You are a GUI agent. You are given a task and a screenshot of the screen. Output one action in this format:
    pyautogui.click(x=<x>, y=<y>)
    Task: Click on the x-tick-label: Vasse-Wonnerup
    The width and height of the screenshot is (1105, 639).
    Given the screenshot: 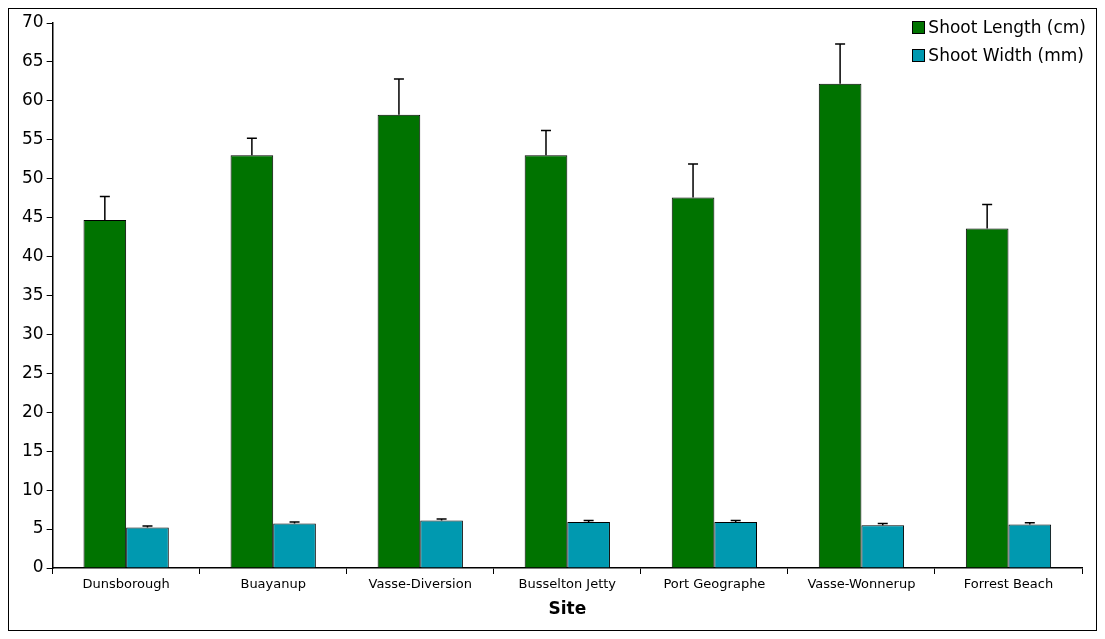 What is the action you would take?
    pyautogui.click(x=861, y=584)
    